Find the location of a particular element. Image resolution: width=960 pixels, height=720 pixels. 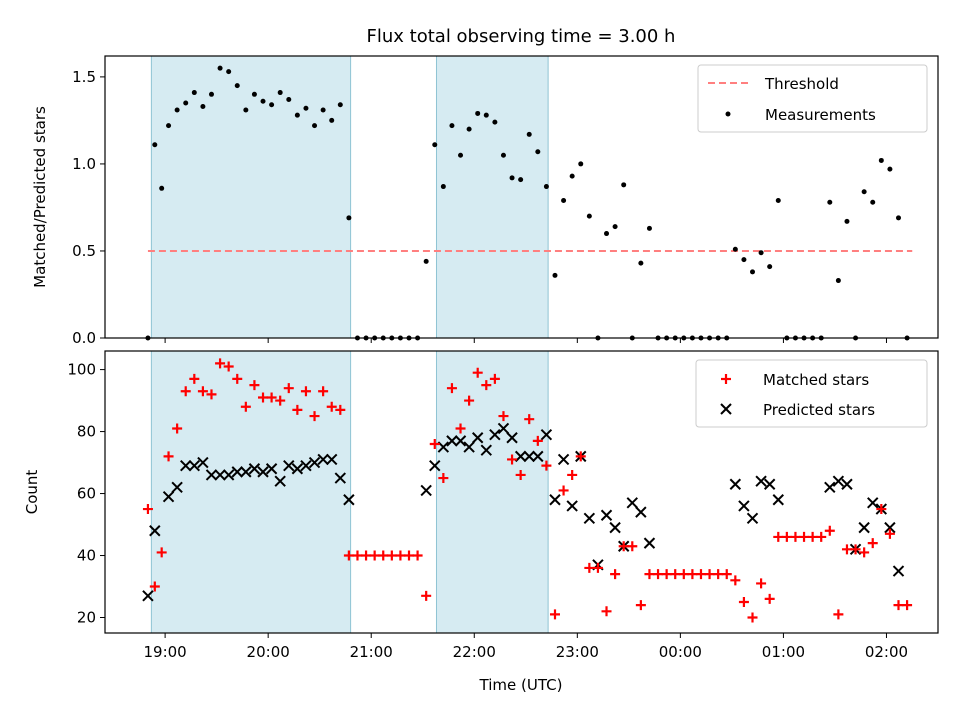

legend-measurements-label: Measurements is located at coordinates (820, 115).